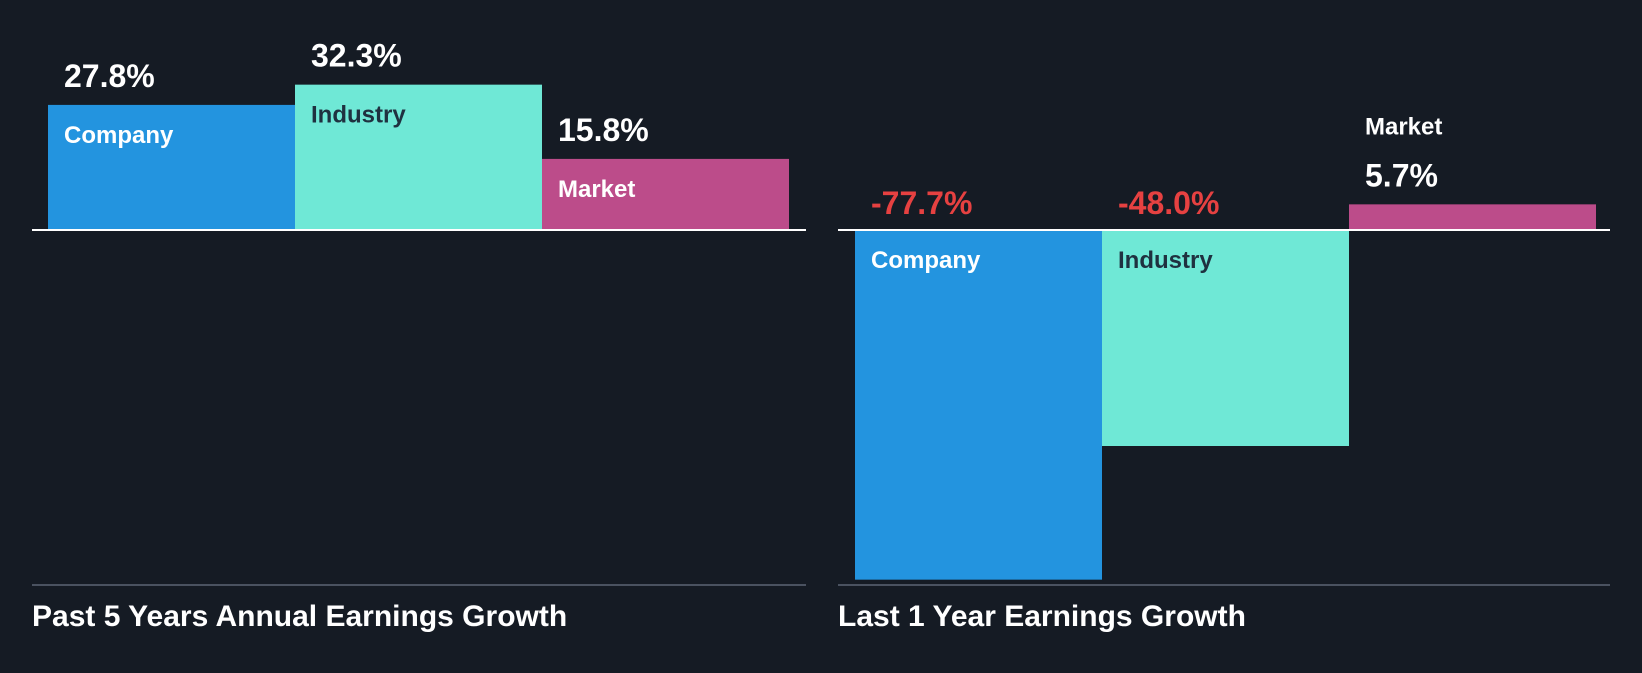  Describe the element at coordinates (926, 260) in the screenshot. I see `category-label-company-2: Company` at that location.